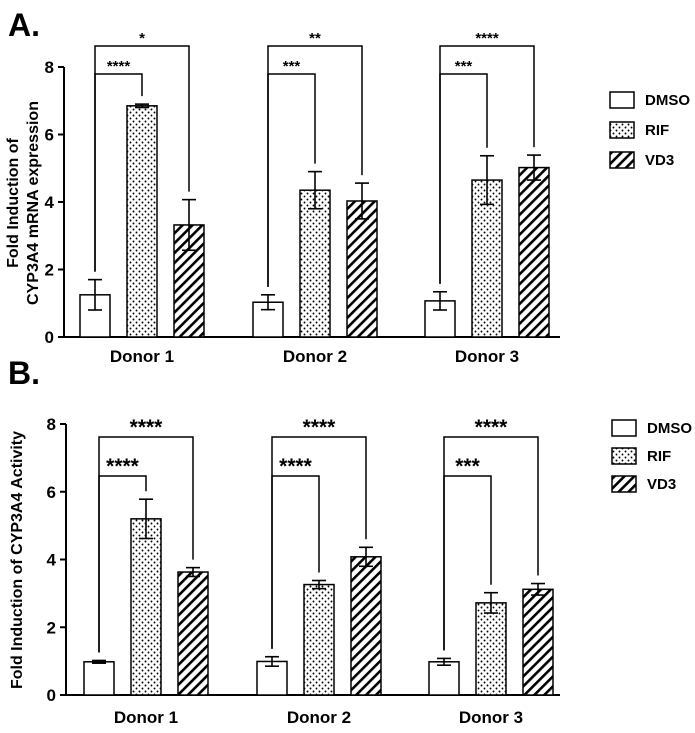 The image size is (695, 733). What do you see at coordinates (669, 428) in the screenshot?
I see `panel-b-legend-label-dmso: DMSO` at bounding box center [669, 428].